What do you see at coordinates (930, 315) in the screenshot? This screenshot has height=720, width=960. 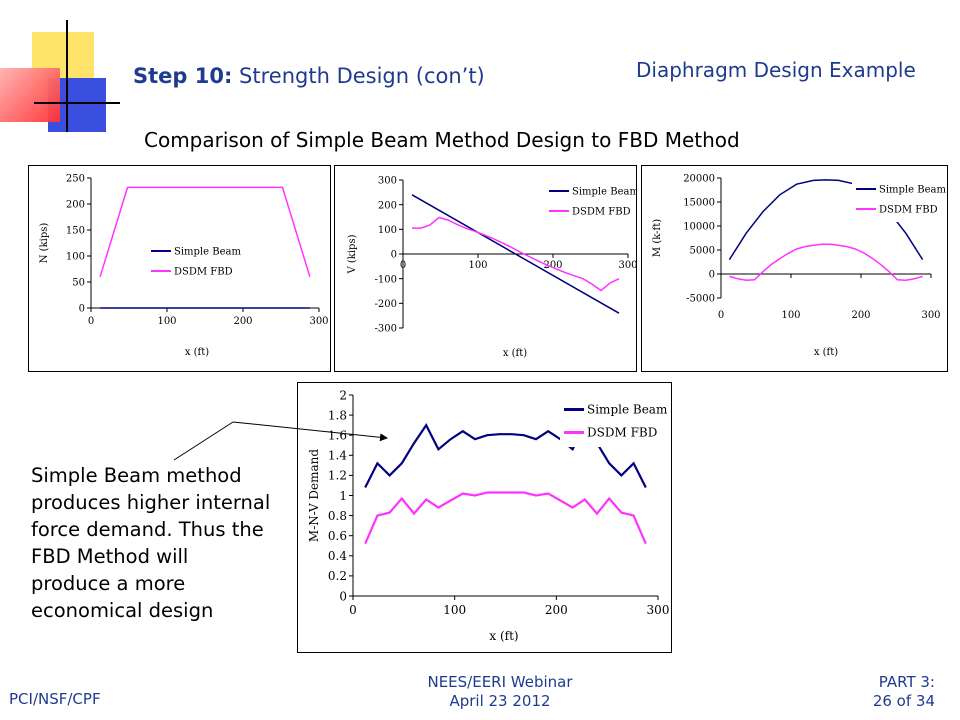 I see `x-tick-label-m: 300` at bounding box center [930, 315].